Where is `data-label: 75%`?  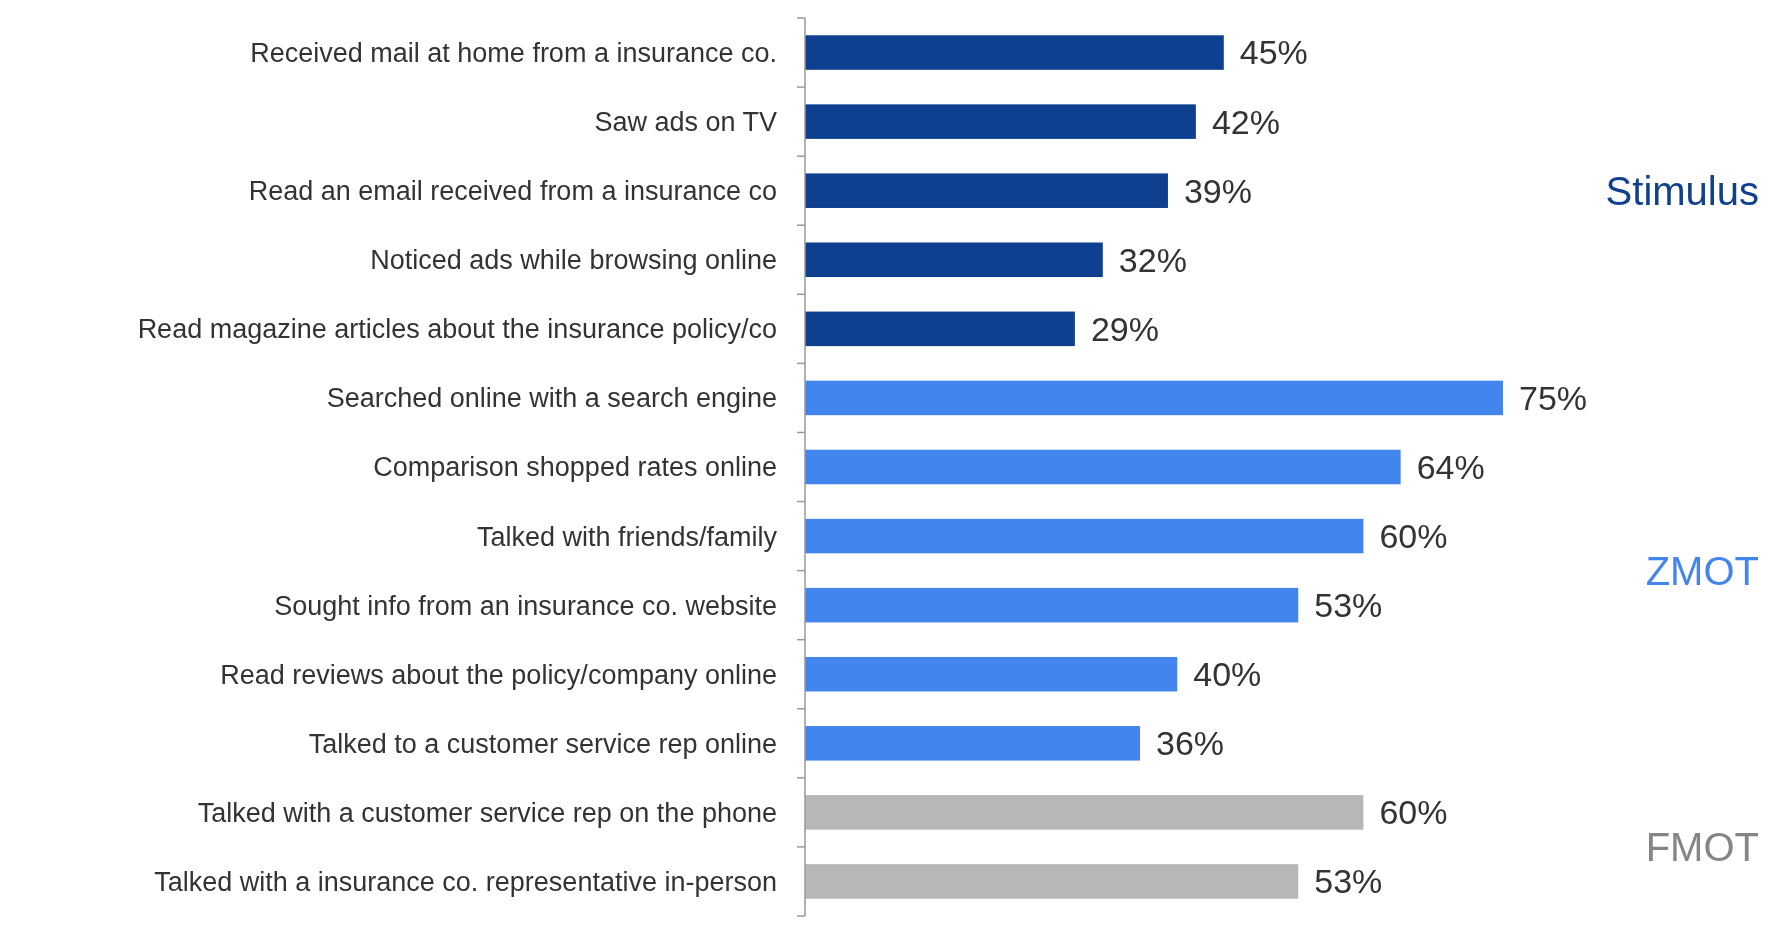 data-label: 75% is located at coordinates (1553, 397).